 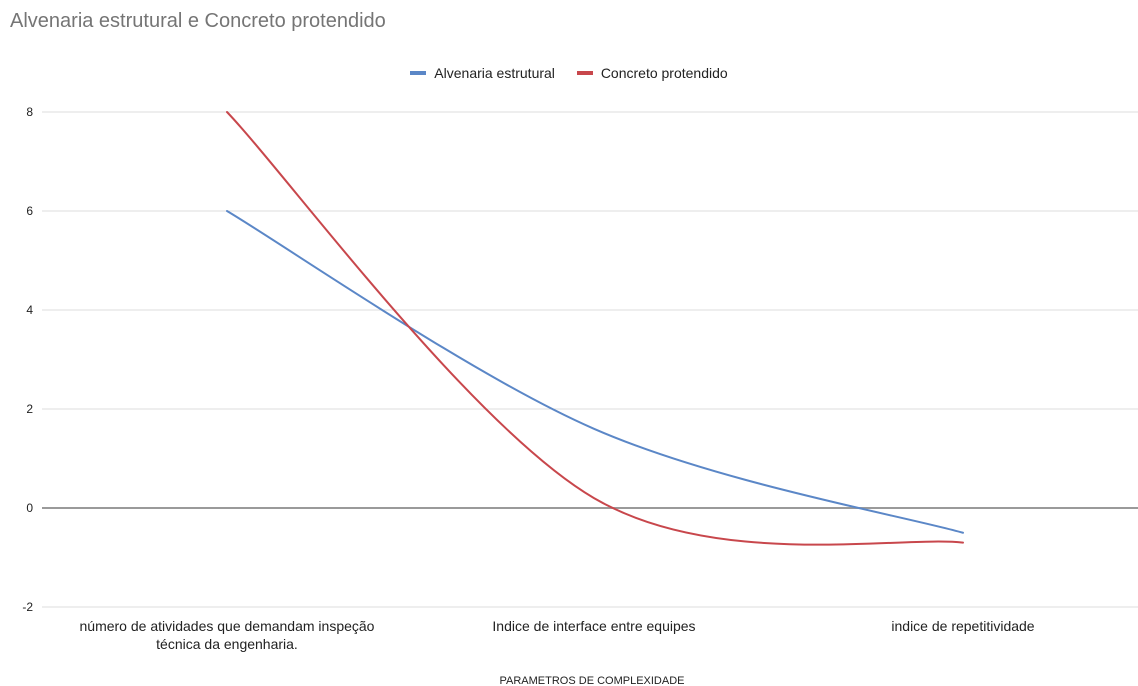 What do you see at coordinates (962, 626) in the screenshot?
I see `x-category-label: indice de repetitividade` at bounding box center [962, 626].